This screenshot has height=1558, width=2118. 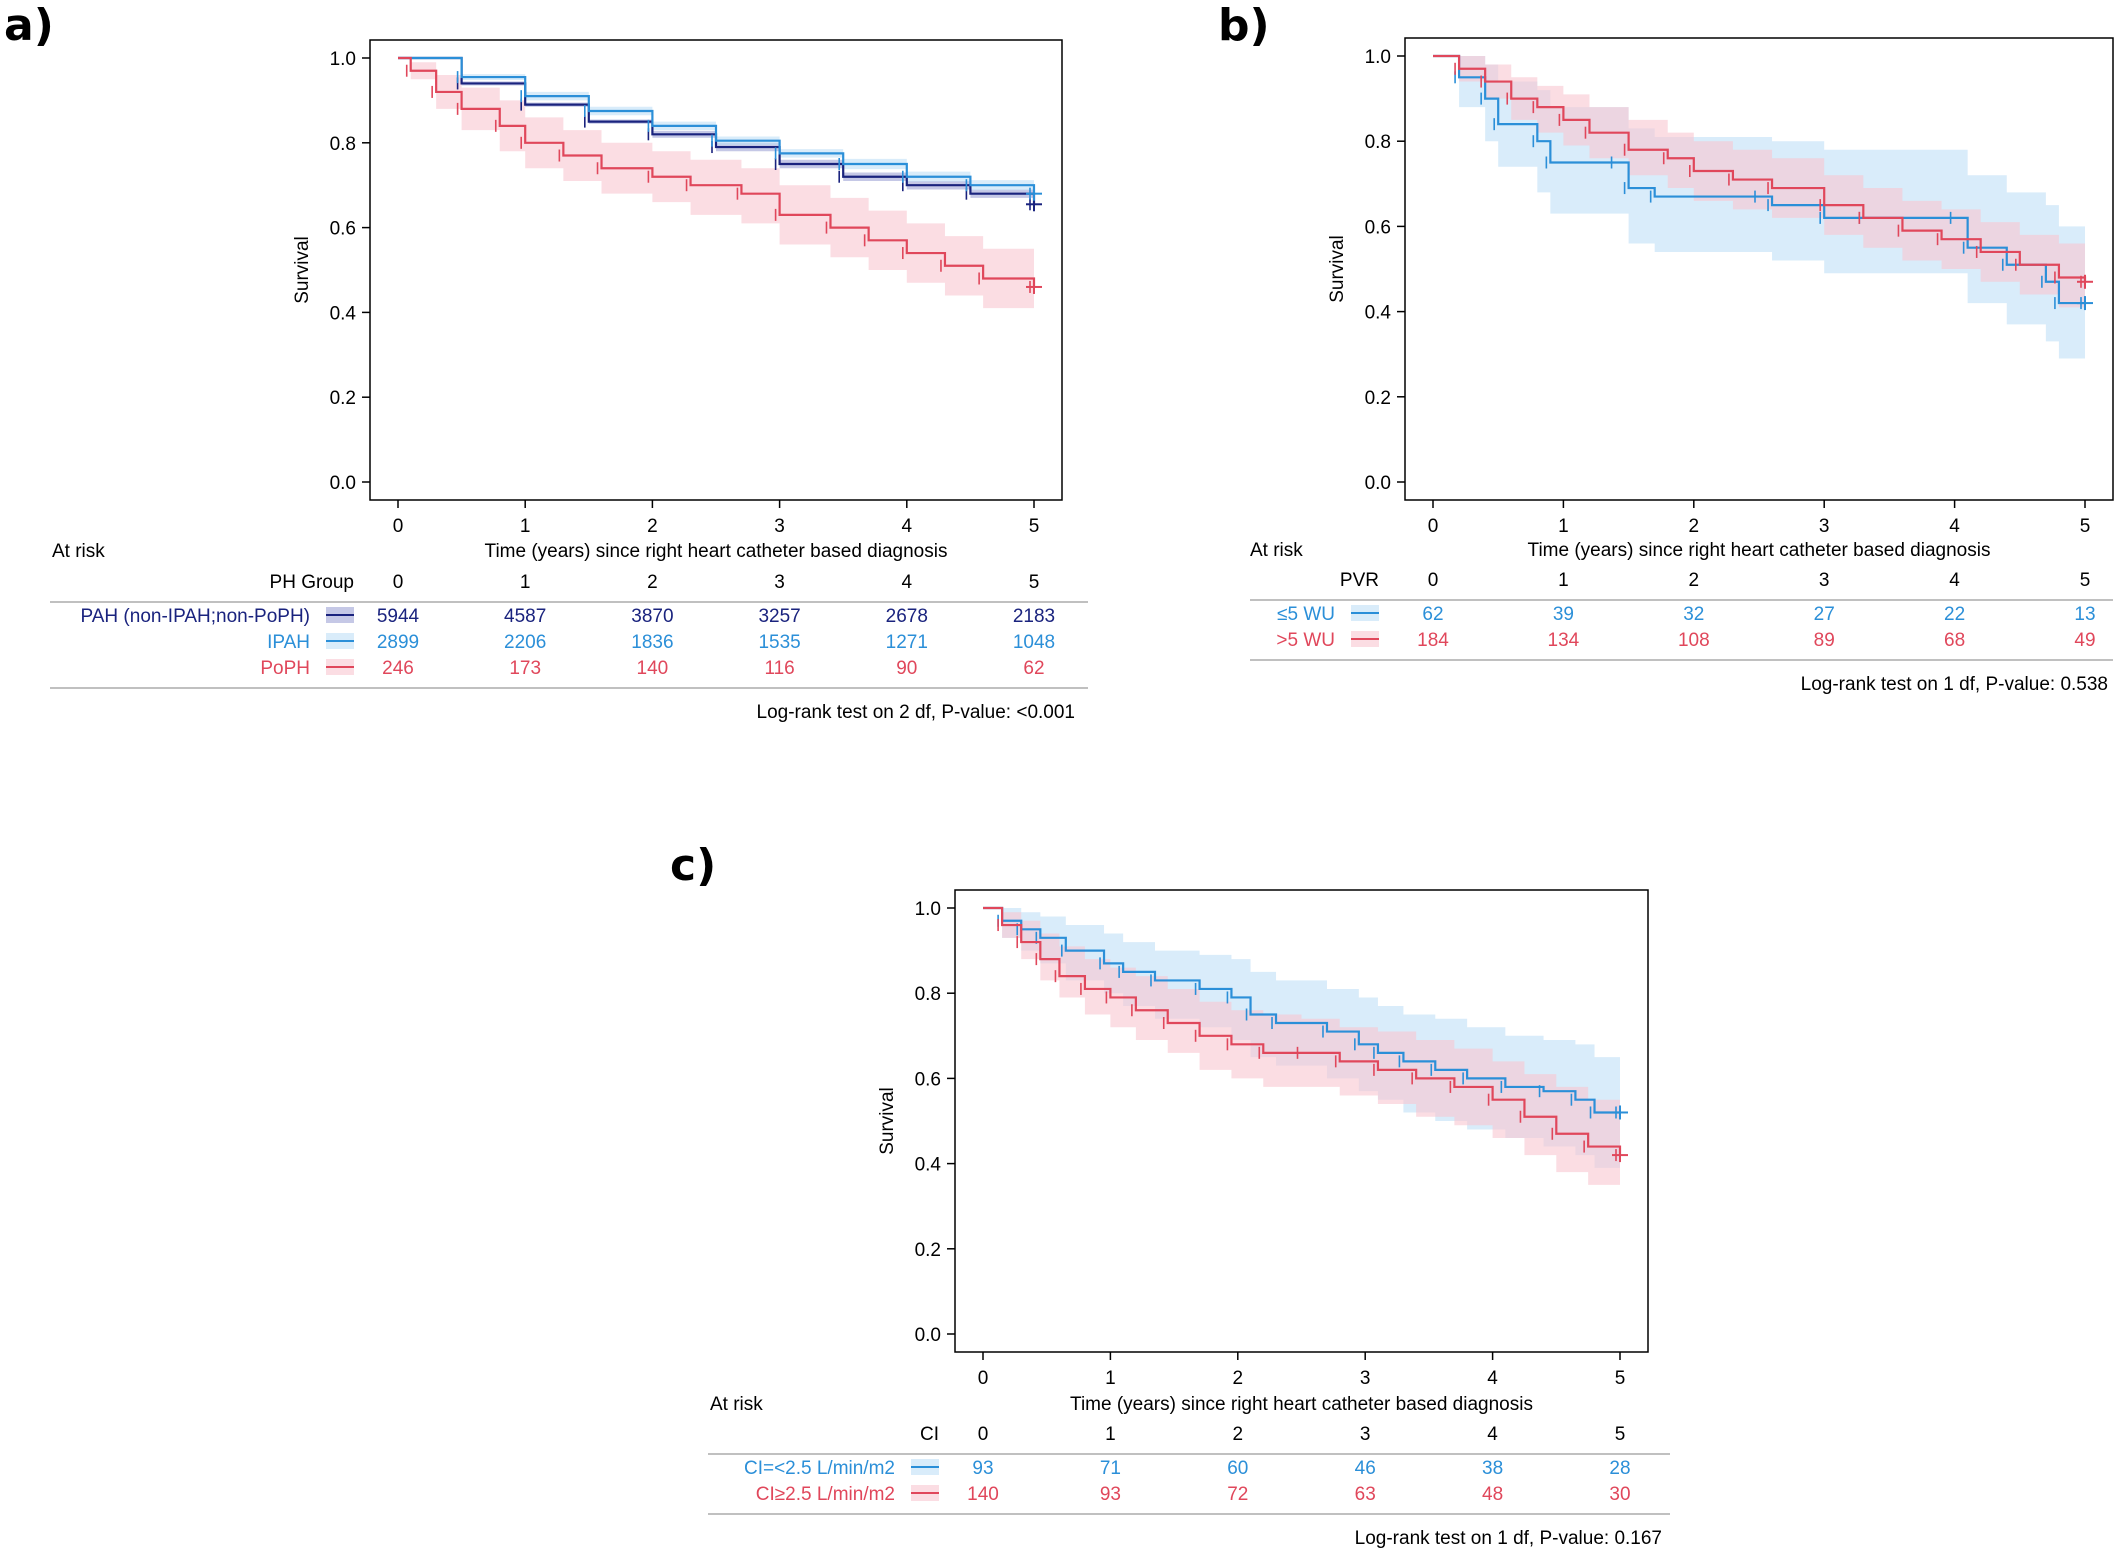 I want to click on at-risk-count: 32, so click(x=1693, y=614).